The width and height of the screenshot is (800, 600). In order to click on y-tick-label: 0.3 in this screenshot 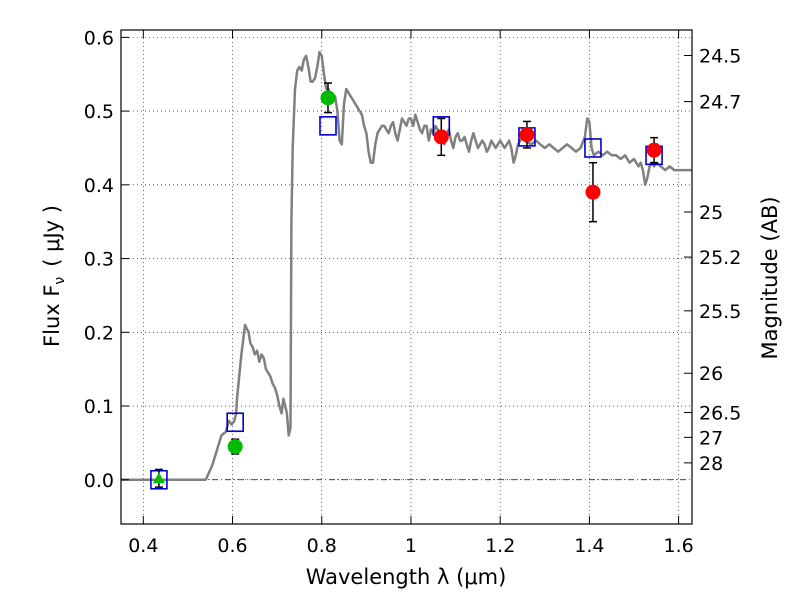, I will do `click(99, 260)`.